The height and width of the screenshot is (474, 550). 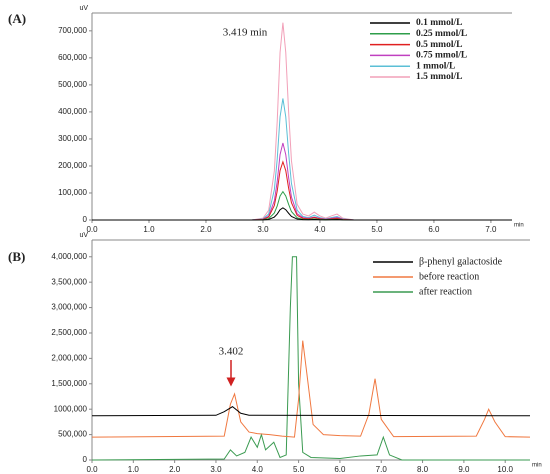 What do you see at coordinates (245, 33) in the screenshot?
I see `annotation: 3.419 min` at bounding box center [245, 33].